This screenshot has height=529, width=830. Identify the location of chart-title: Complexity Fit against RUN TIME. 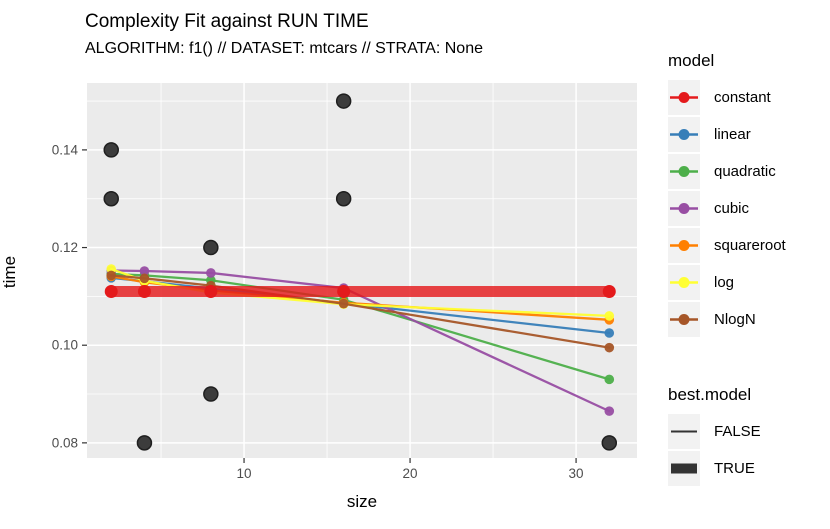
(227, 21).